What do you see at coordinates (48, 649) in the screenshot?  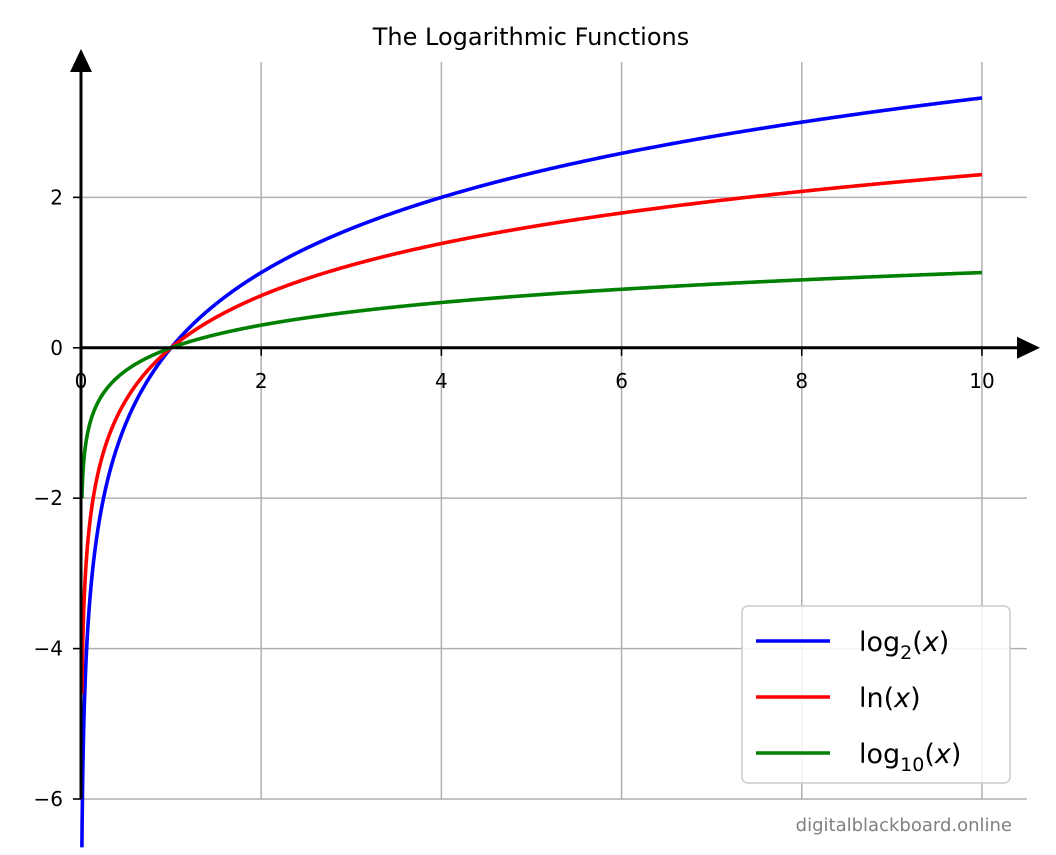 I see `y-tick-label: −4` at bounding box center [48, 649].